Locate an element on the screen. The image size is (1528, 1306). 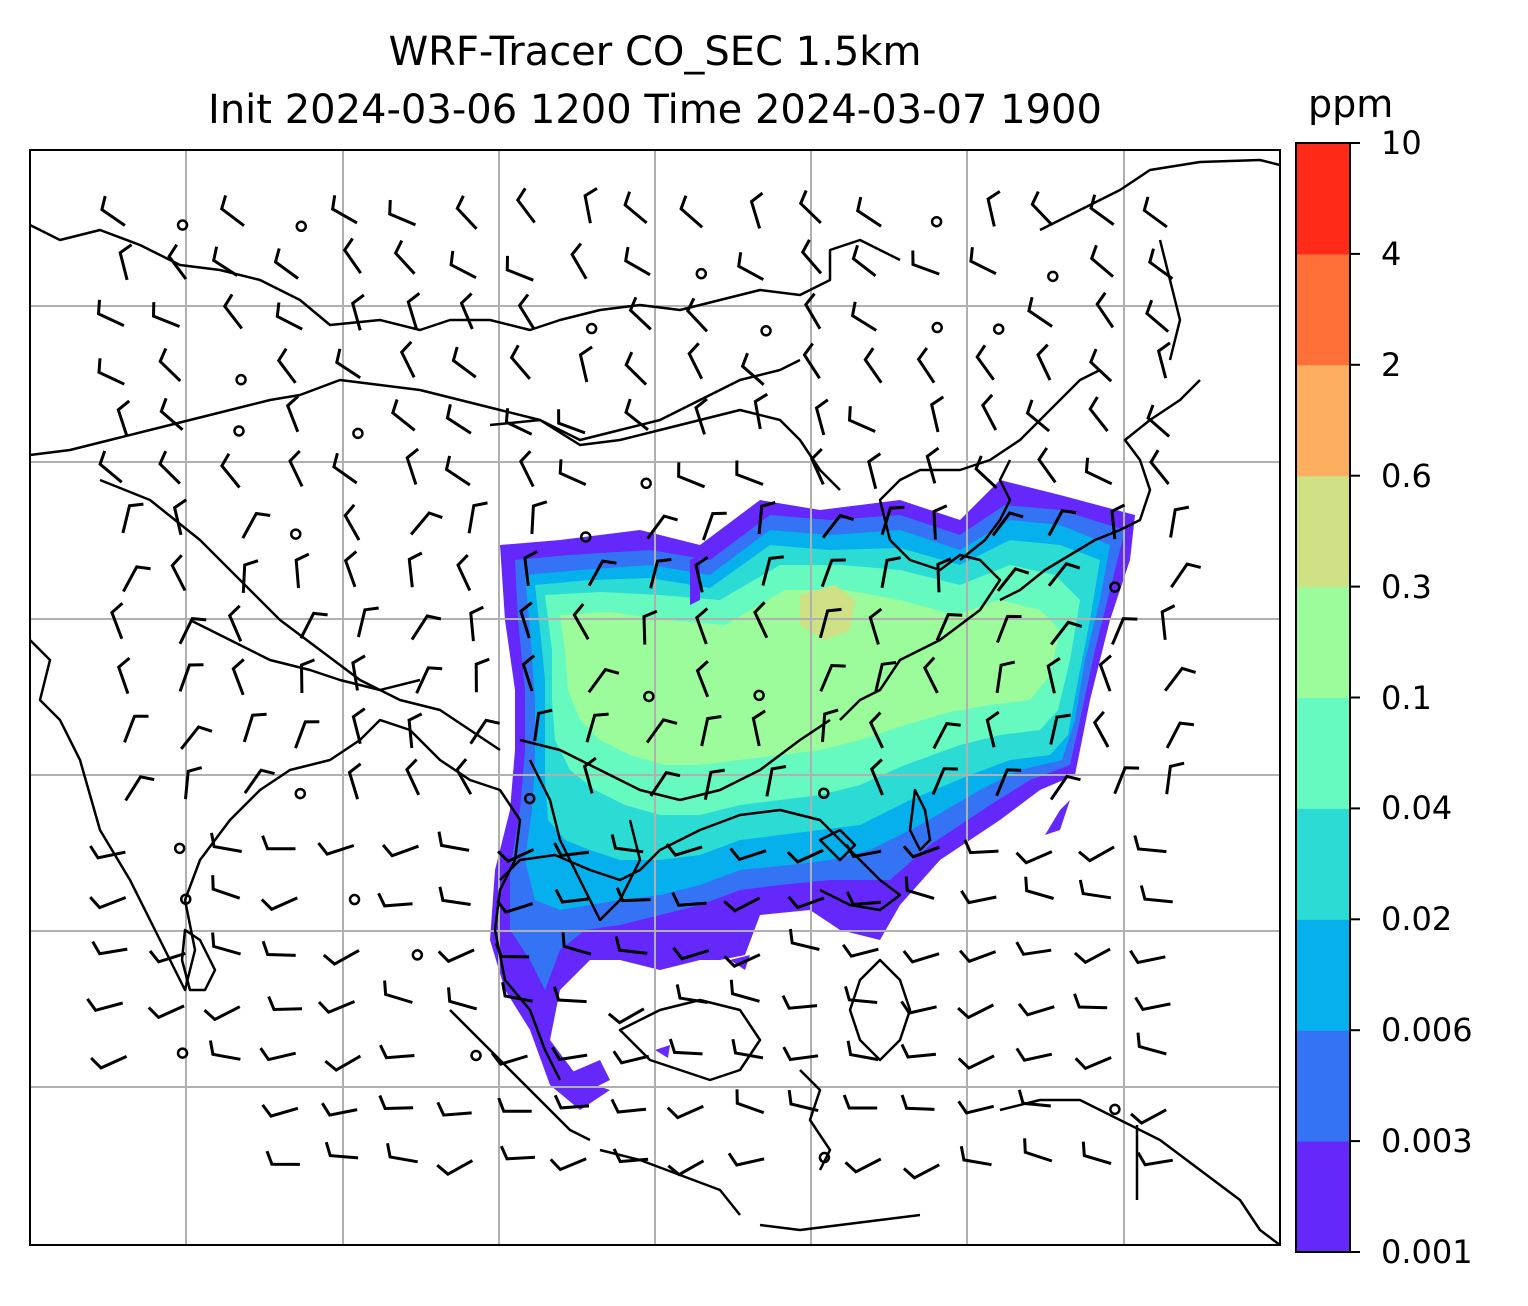
colorbar is located at coordinates (1327, 697).